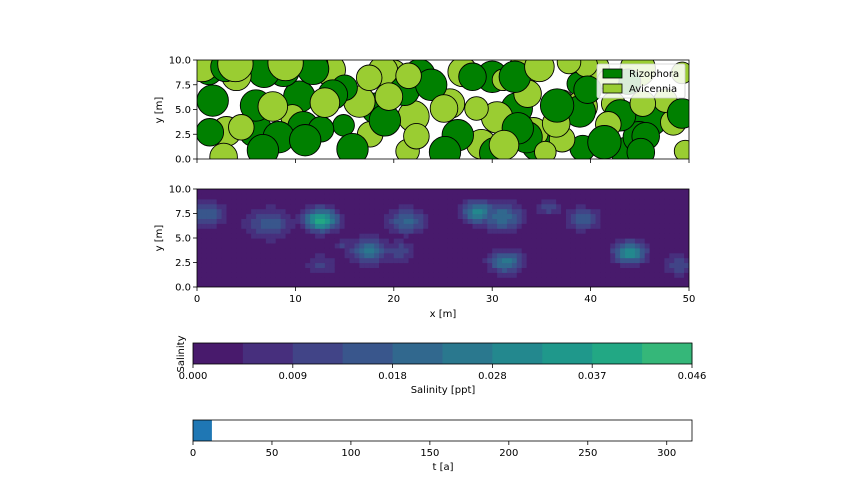 Image resolution: width=864 pixels, height=504 pixels. What do you see at coordinates (689, 299) in the screenshot?
I see `x-tick-label: 50` at bounding box center [689, 299].